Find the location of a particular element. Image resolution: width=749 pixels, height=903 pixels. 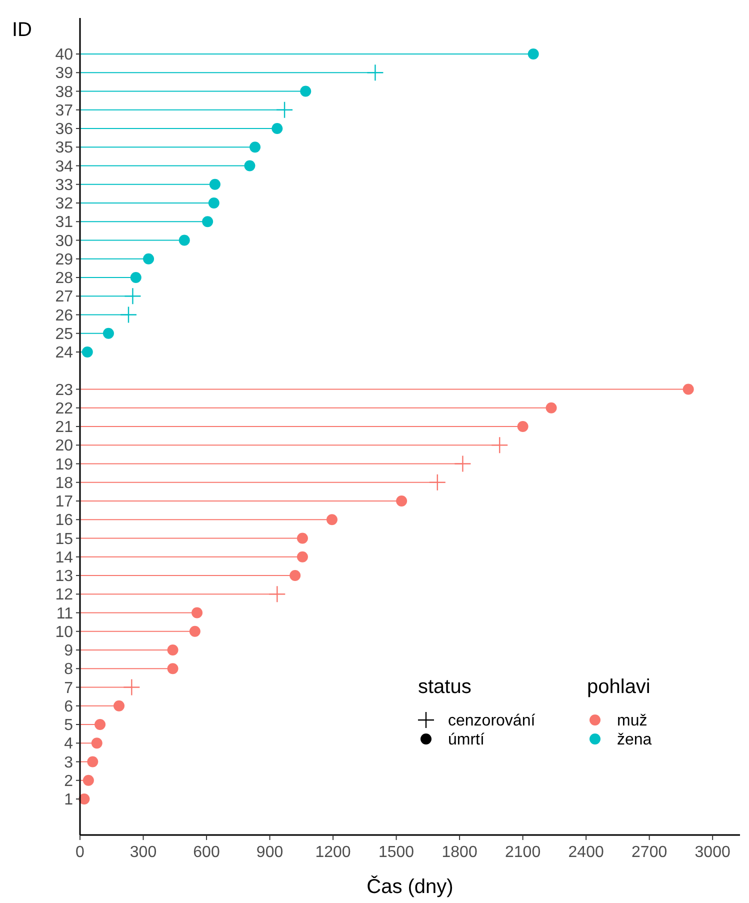

y-tick-label: 15 is located at coordinates (64, 539).